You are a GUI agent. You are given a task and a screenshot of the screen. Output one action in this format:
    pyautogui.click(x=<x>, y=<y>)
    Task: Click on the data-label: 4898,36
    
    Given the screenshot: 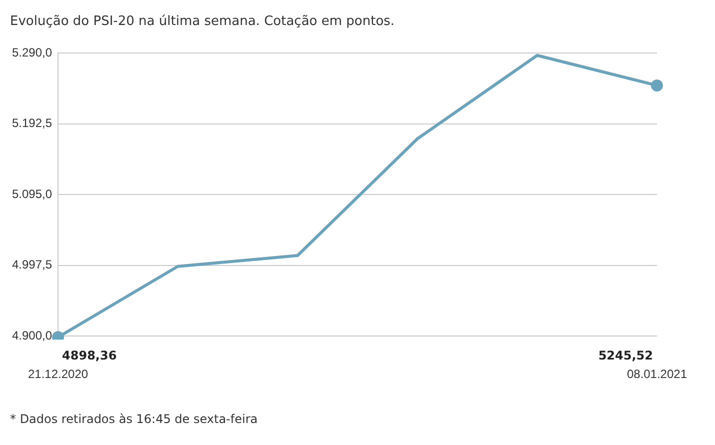 What is the action you would take?
    pyautogui.click(x=89, y=355)
    